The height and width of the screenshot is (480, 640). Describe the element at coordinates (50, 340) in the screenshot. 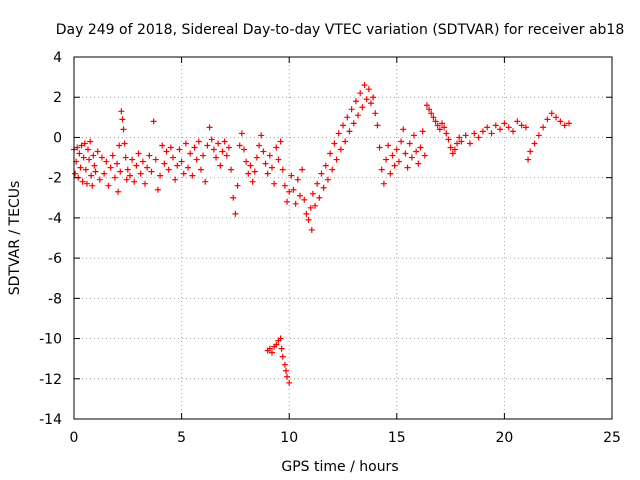

I see `y-tick-label: -10` at that location.